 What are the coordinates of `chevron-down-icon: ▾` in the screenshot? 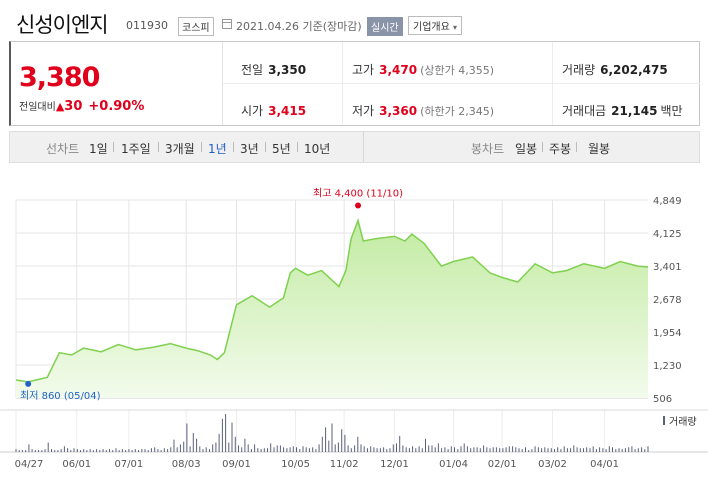 It's located at (455, 27).